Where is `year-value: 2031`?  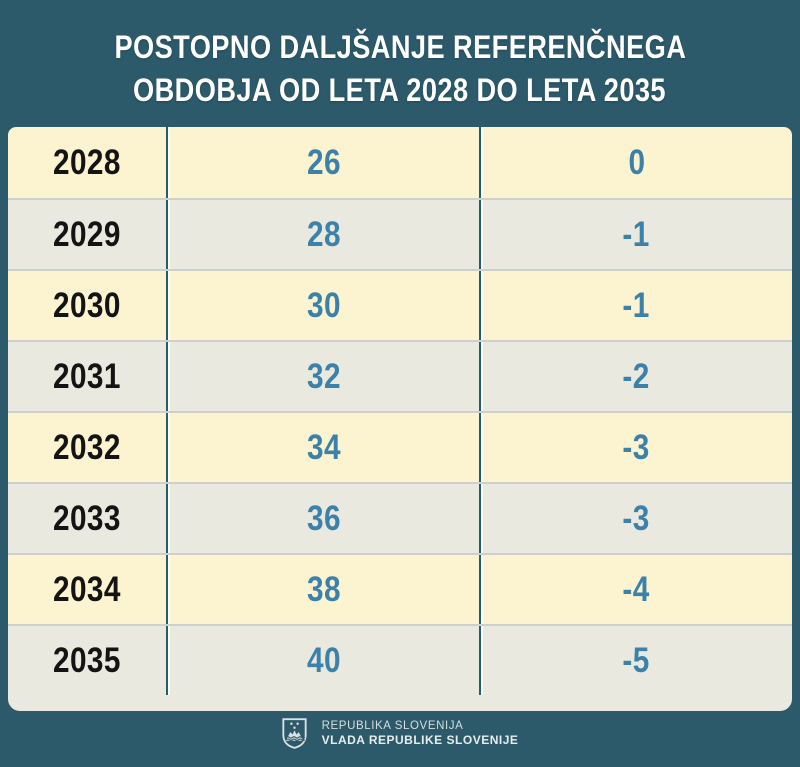
year-value: 2031 is located at coordinates (87, 376).